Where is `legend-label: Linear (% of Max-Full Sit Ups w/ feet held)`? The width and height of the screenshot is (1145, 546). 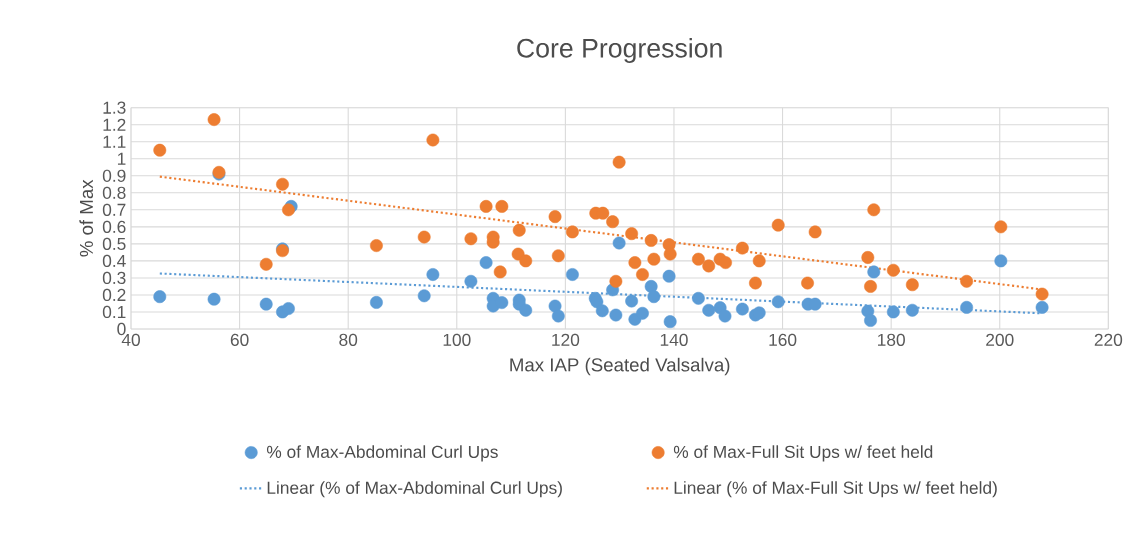
legend-label: Linear (% of Max-Full Sit Ups w/ feet held) is located at coordinates (835, 489).